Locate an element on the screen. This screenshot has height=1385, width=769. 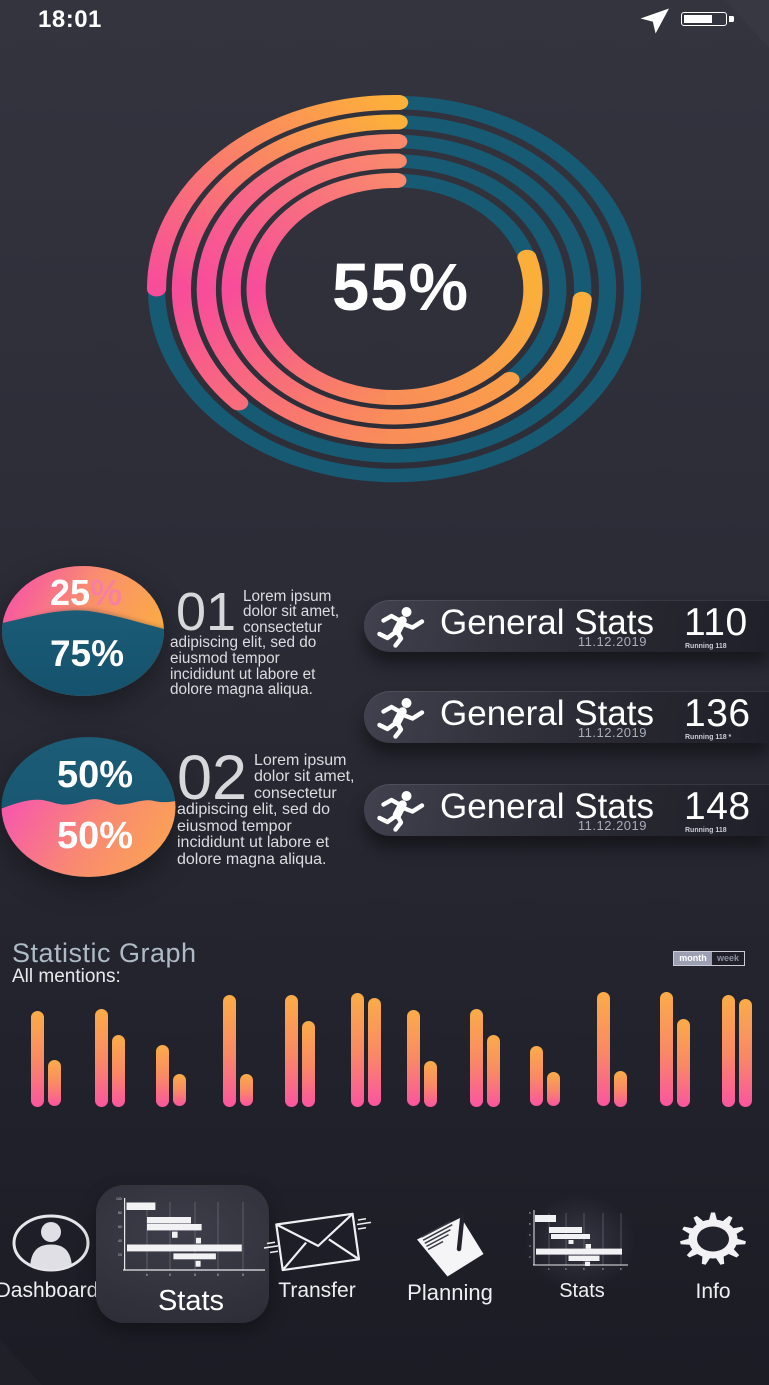
svg-text: 4 is located at coordinates (530, 1246).